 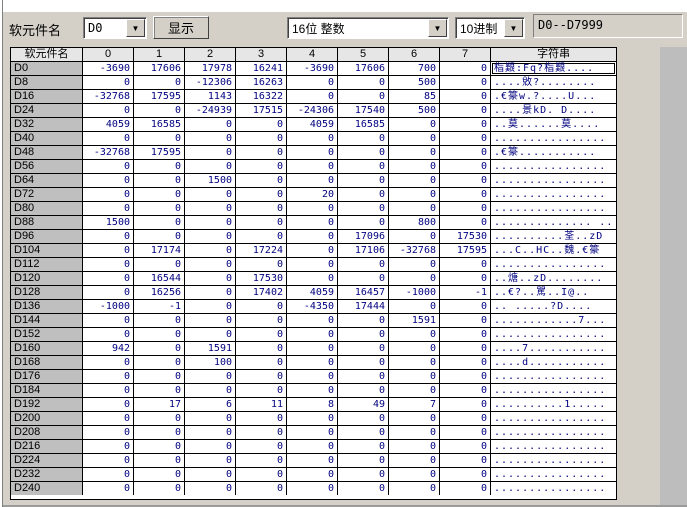 I want to click on value-cell: 17224, so click(x=261, y=250).